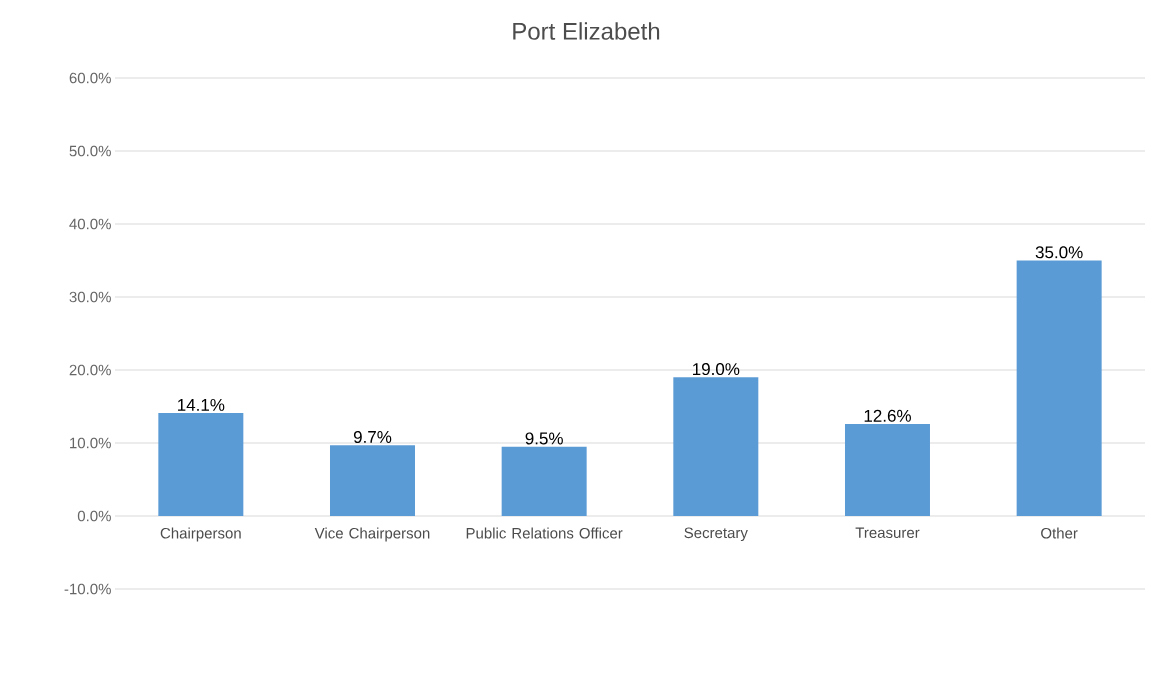 The image size is (1162, 681). What do you see at coordinates (716, 534) in the screenshot?
I see `x-tick-label: Secretary` at bounding box center [716, 534].